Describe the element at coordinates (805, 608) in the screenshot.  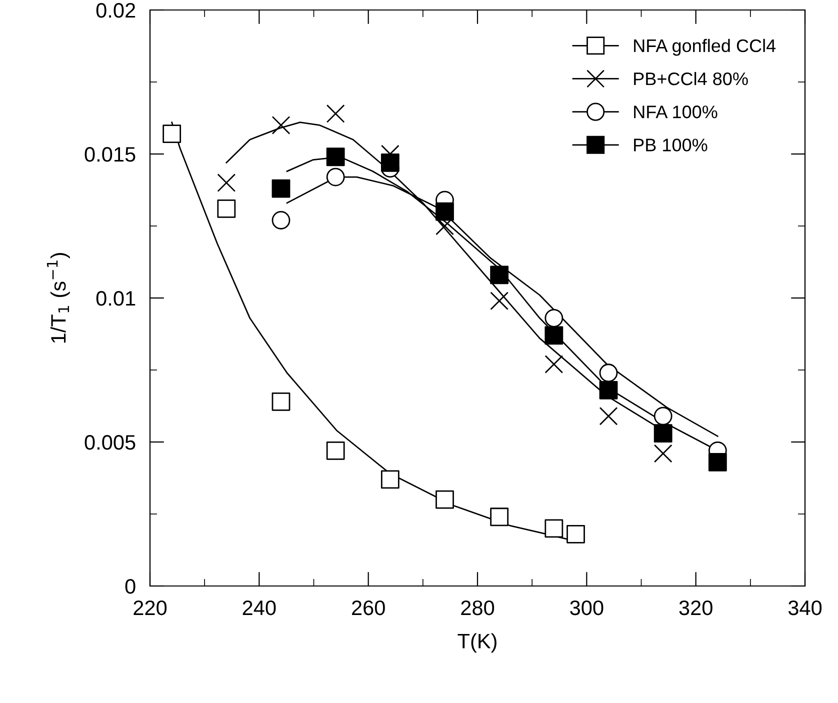
I see `x-tick-label: 340` at that location.